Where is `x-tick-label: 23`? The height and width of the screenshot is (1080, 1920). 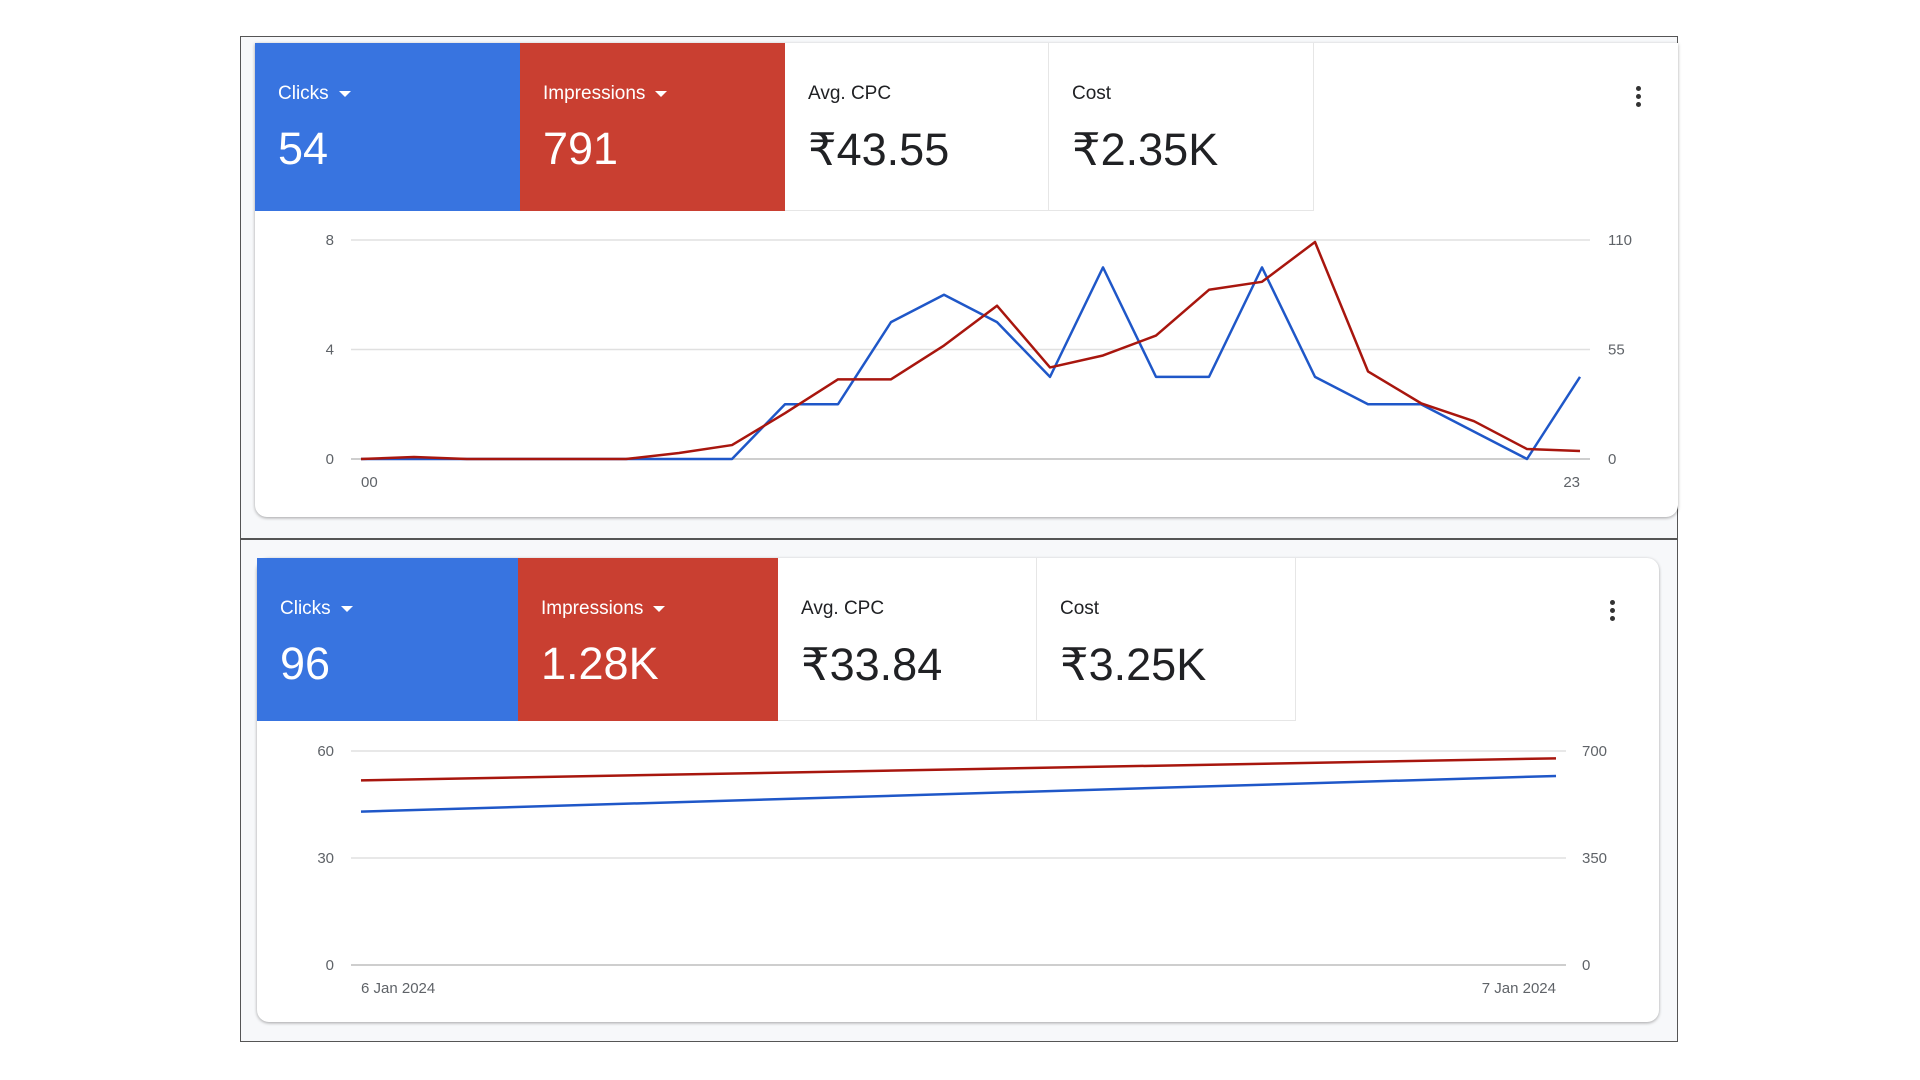
x-tick-label: 23 is located at coordinates (1571, 482).